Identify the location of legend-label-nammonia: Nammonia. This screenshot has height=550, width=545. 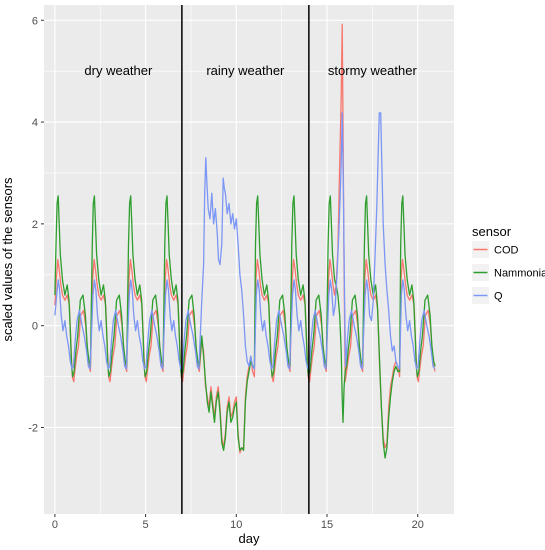
(519, 274).